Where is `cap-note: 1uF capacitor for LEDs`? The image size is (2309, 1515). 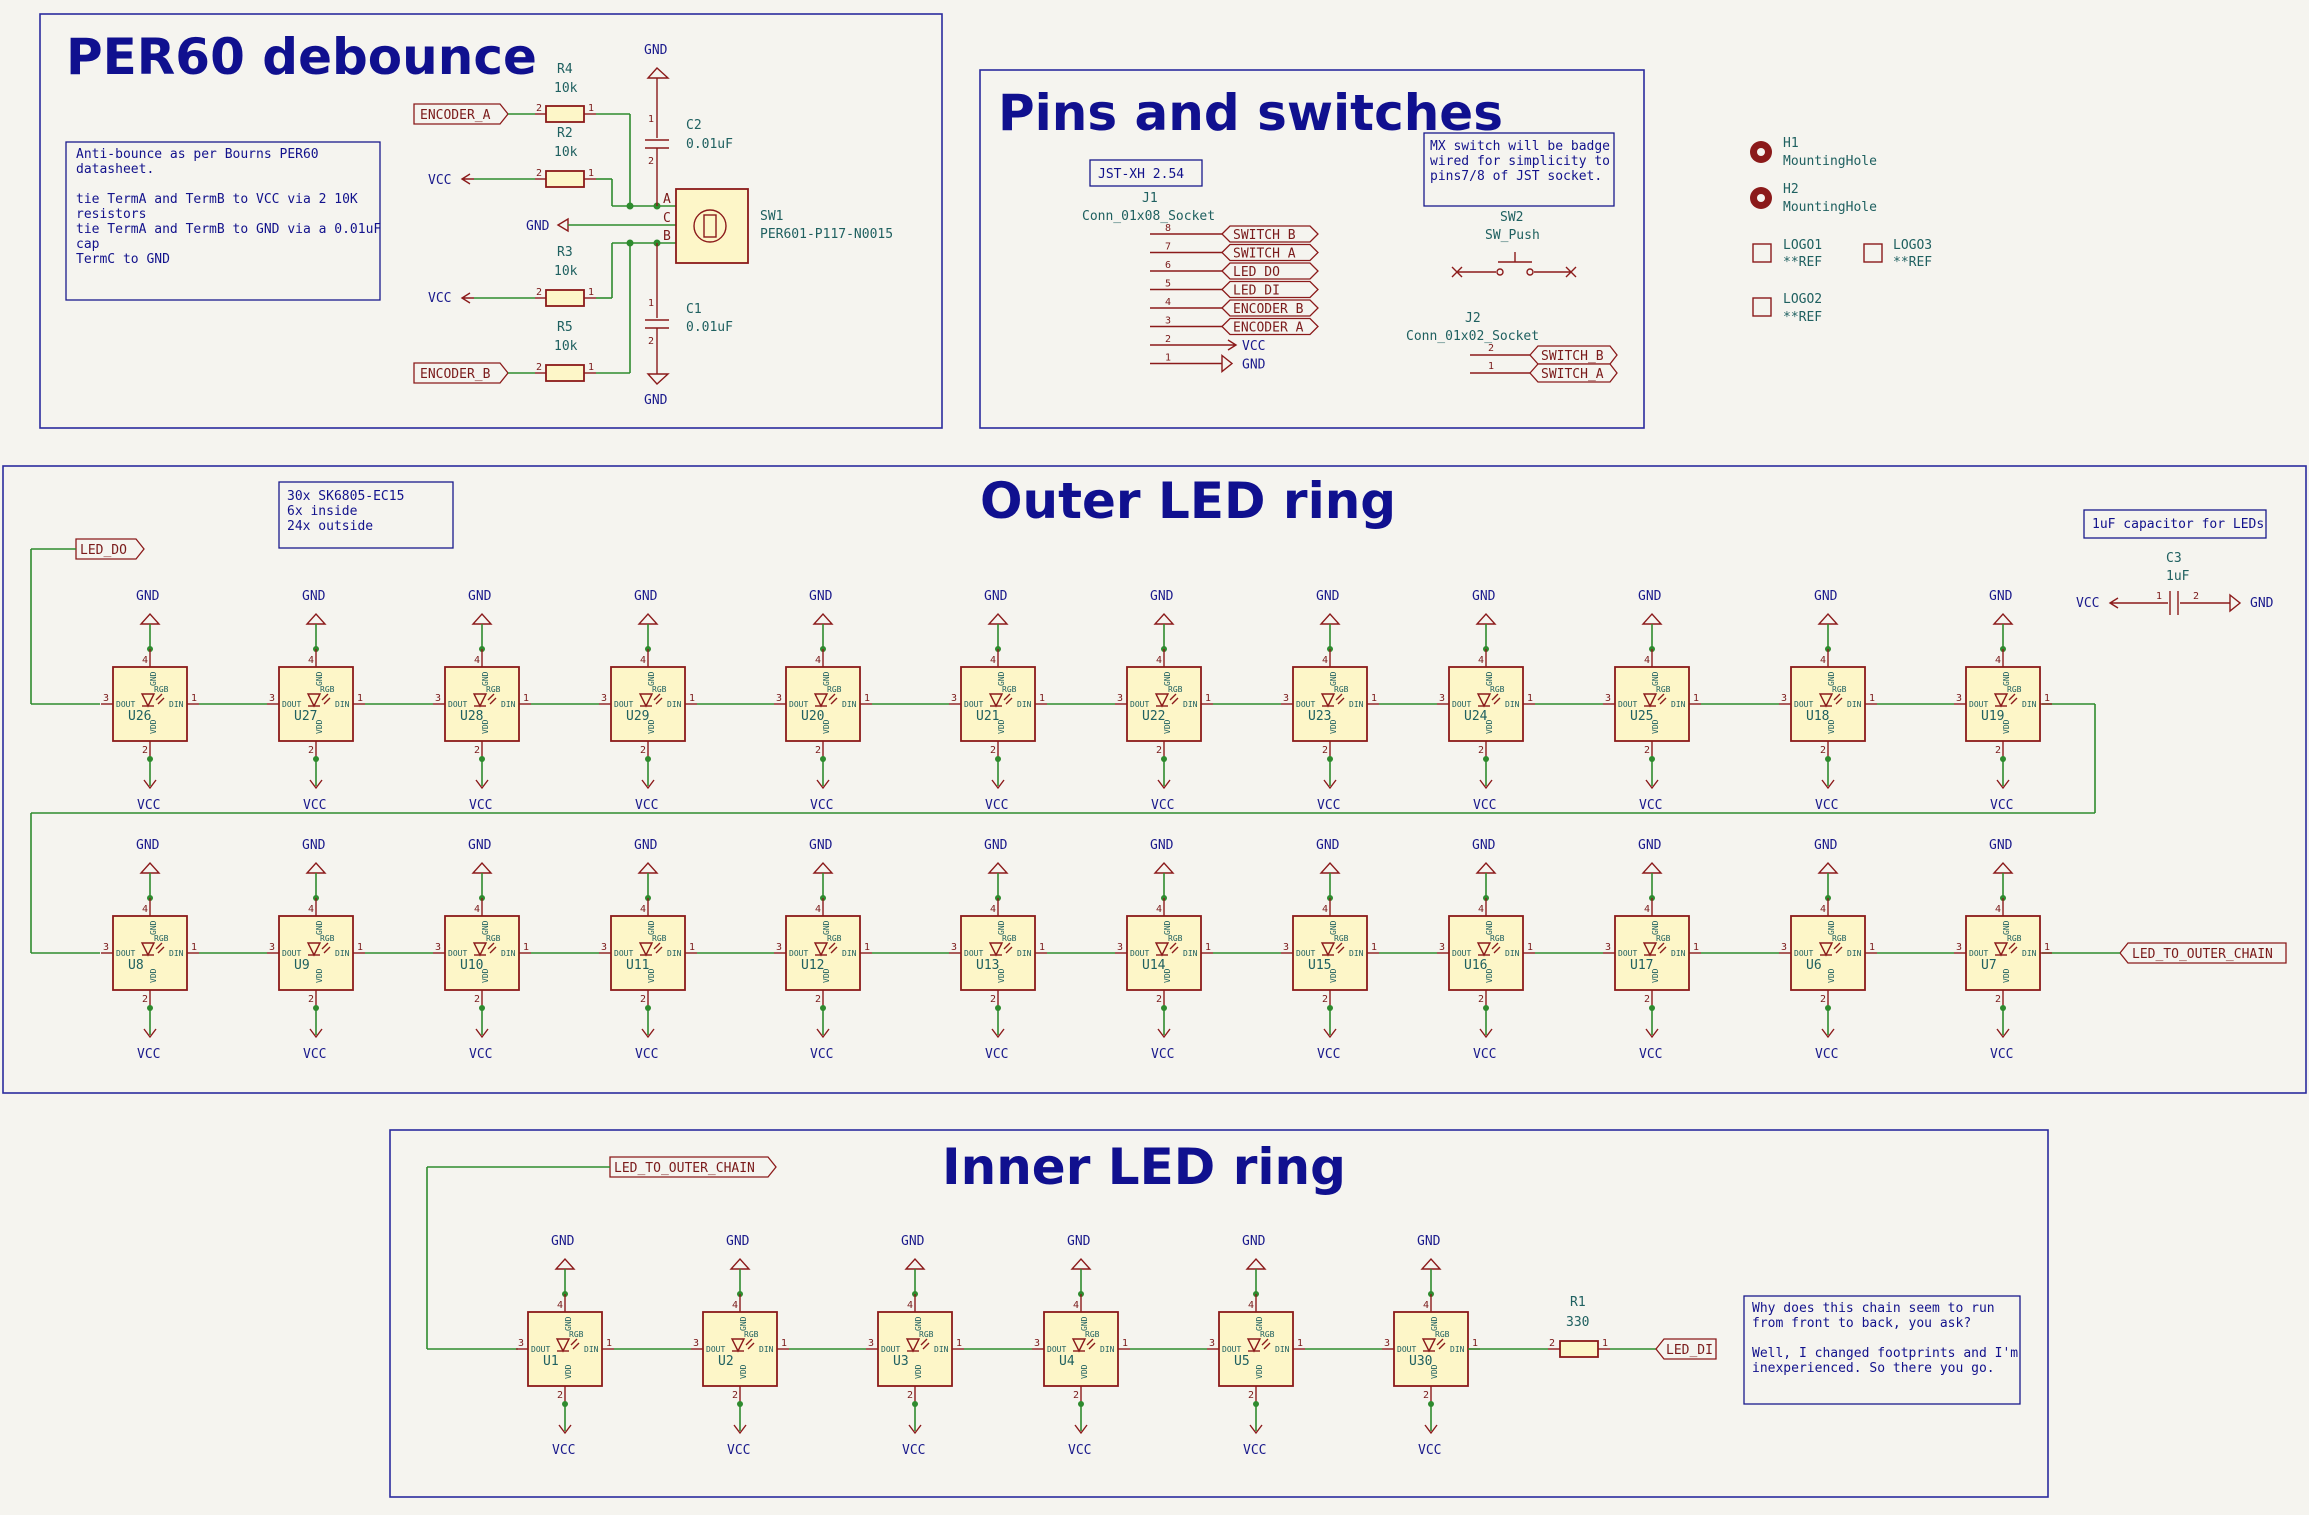
cap-note: 1uF capacitor for LEDs is located at coordinates (2178, 524).